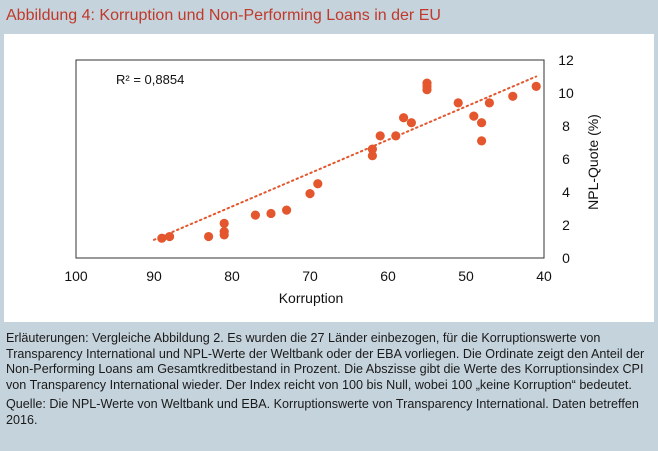 The image size is (658, 451). Describe the element at coordinates (232, 276) in the screenshot. I see `x-tick-label: 80` at that location.